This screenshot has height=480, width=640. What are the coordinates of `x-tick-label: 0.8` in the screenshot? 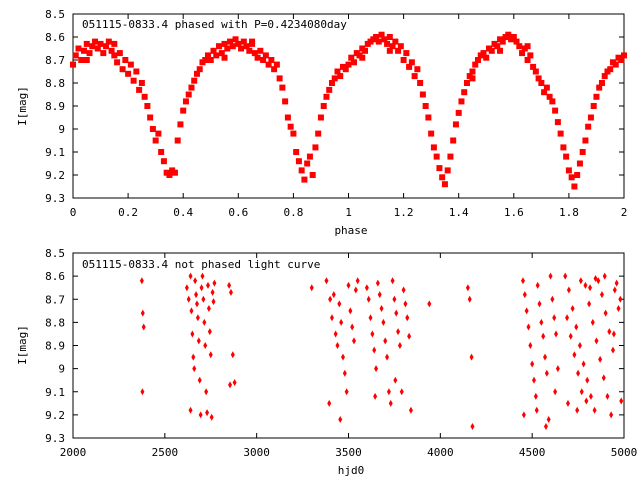 It's located at (293, 212).